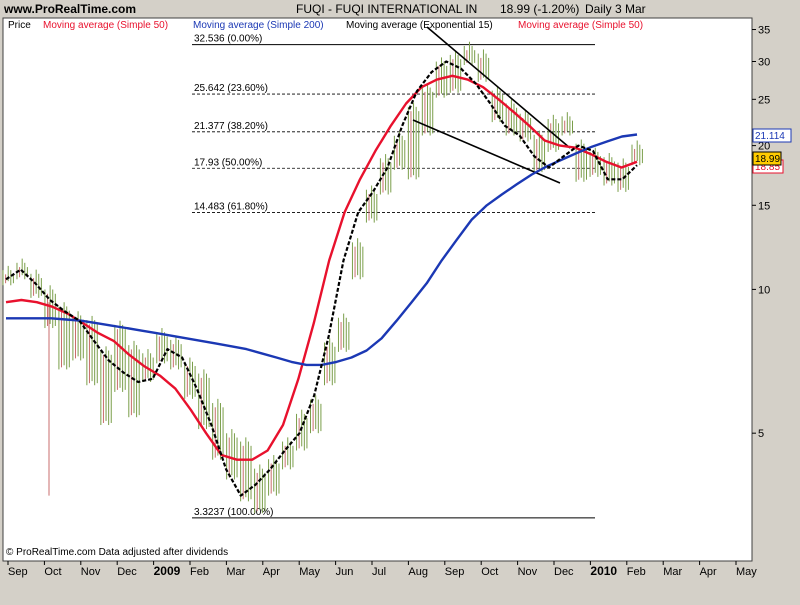 Image resolution: width=800 pixels, height=605 pixels. I want to click on trend-line-upper, so click(498, 87).